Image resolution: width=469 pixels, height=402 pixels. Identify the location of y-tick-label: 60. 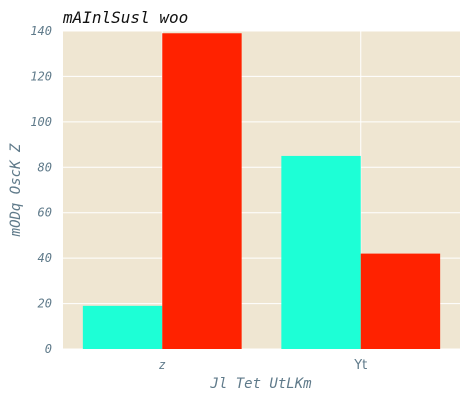
(45, 213).